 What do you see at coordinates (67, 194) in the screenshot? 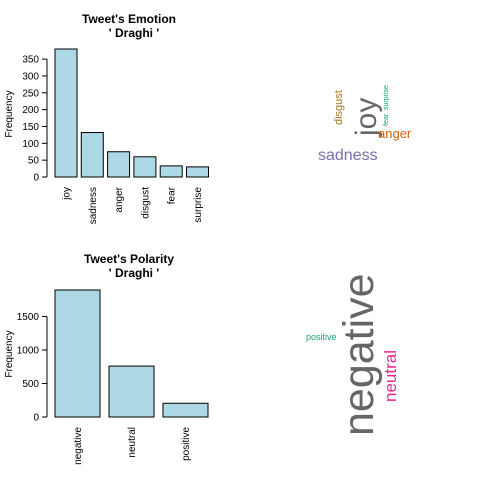
I see `x-tick-label-joy: joy` at bounding box center [67, 194].